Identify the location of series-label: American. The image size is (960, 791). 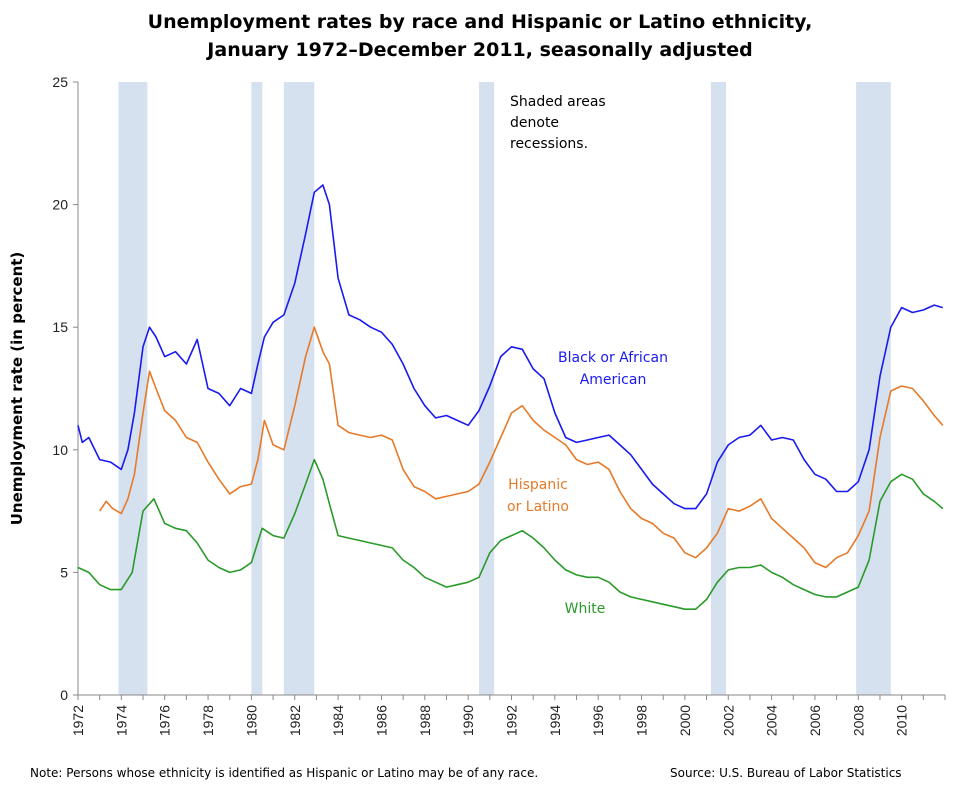
(613, 380).